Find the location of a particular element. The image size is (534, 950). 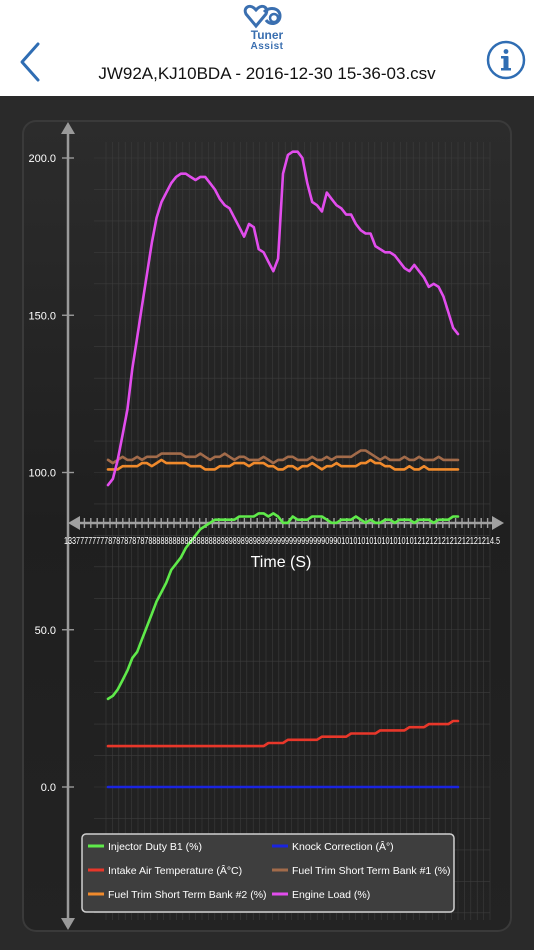

x-axis-arrow-left is located at coordinates (74, 523).